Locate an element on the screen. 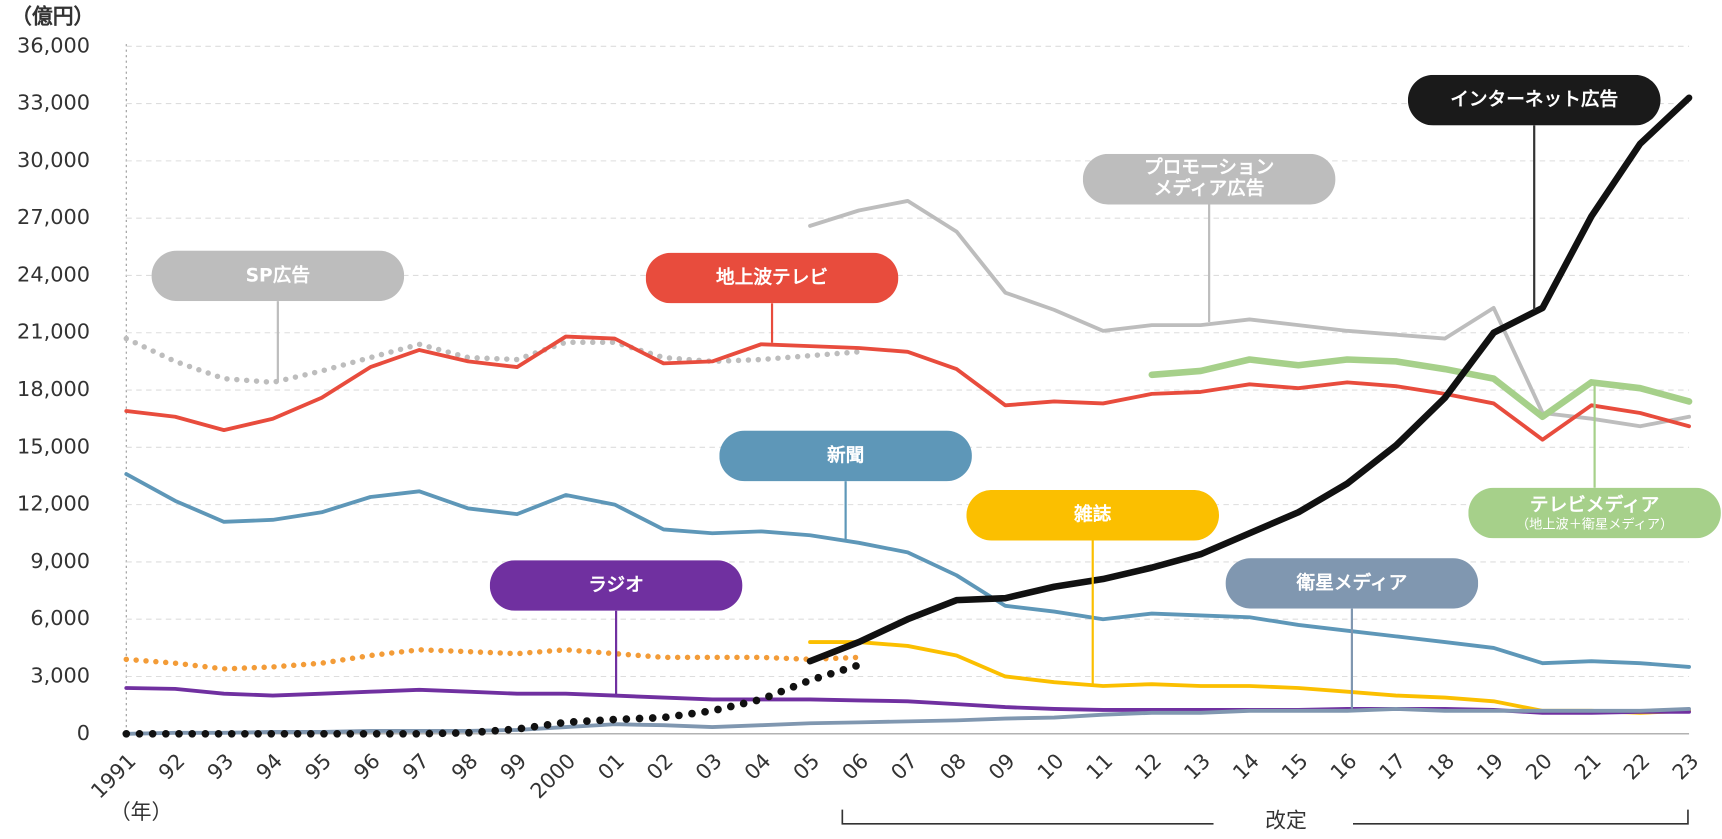  legend-label: 雑誌 is located at coordinates (1093, 514).